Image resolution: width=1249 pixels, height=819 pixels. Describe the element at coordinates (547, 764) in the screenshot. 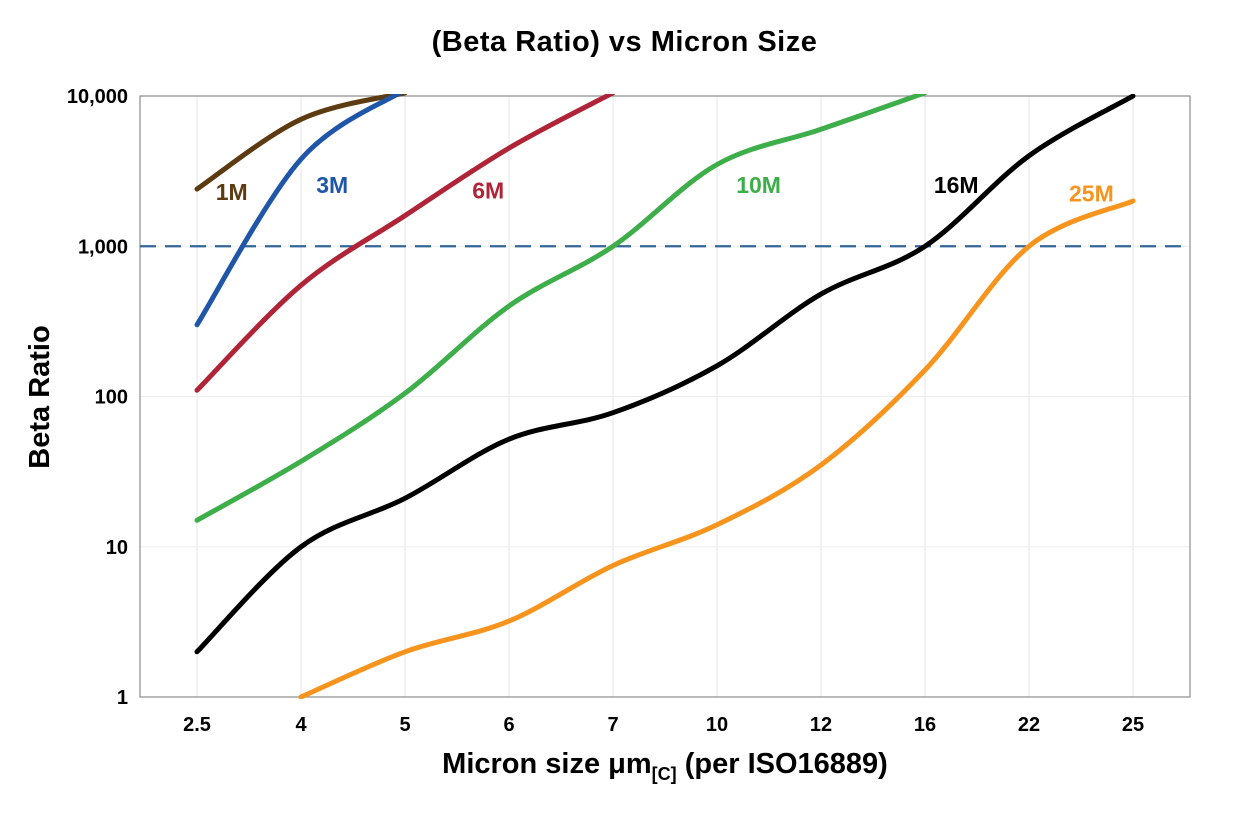

I see `x-axis-title-main: Micron size μm` at that location.